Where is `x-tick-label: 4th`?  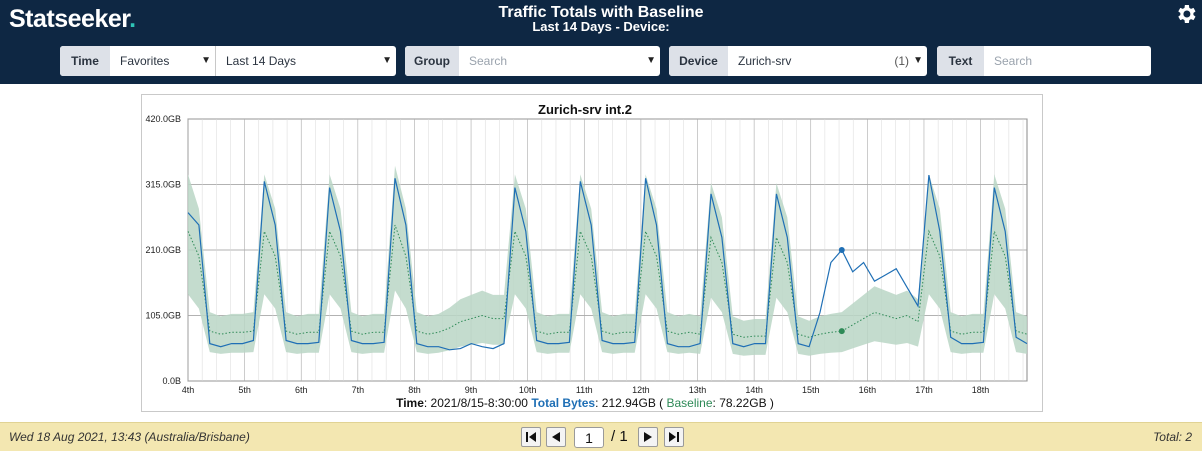 x-tick-label: 4th is located at coordinates (188, 390).